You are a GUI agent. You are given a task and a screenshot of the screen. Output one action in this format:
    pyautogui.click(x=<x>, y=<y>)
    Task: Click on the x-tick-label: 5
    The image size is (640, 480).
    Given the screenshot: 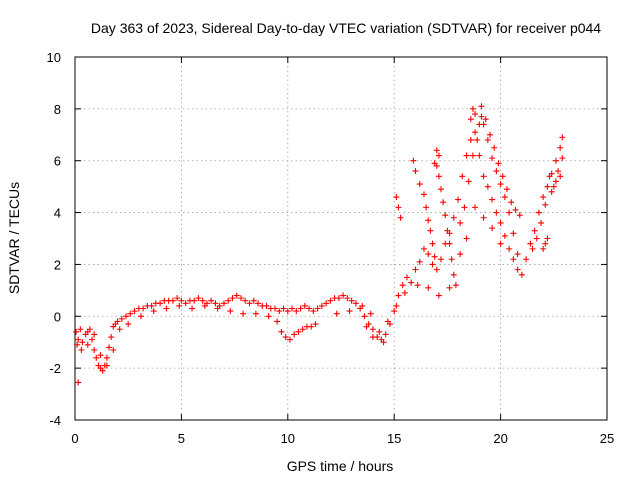 What is the action you would take?
    pyautogui.click(x=181, y=438)
    